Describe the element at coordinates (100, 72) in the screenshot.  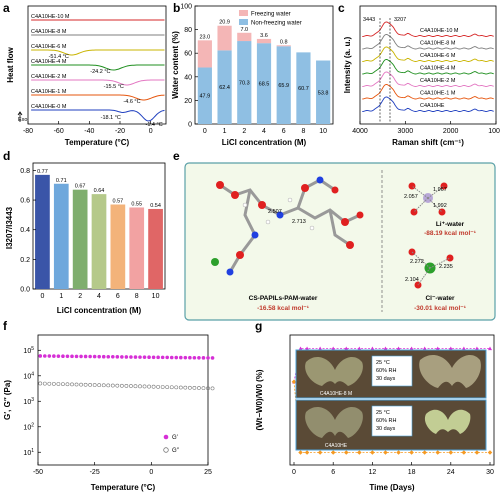
I see `panel-a-peak-label: -24.2 °C` at that location.